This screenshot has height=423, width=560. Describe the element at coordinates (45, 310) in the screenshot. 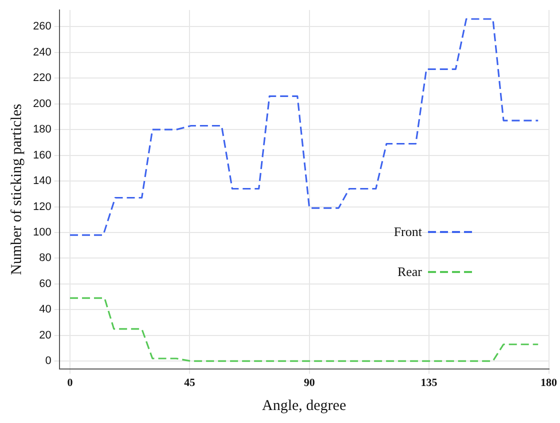

I see `y-tick-label: 40` at that location.